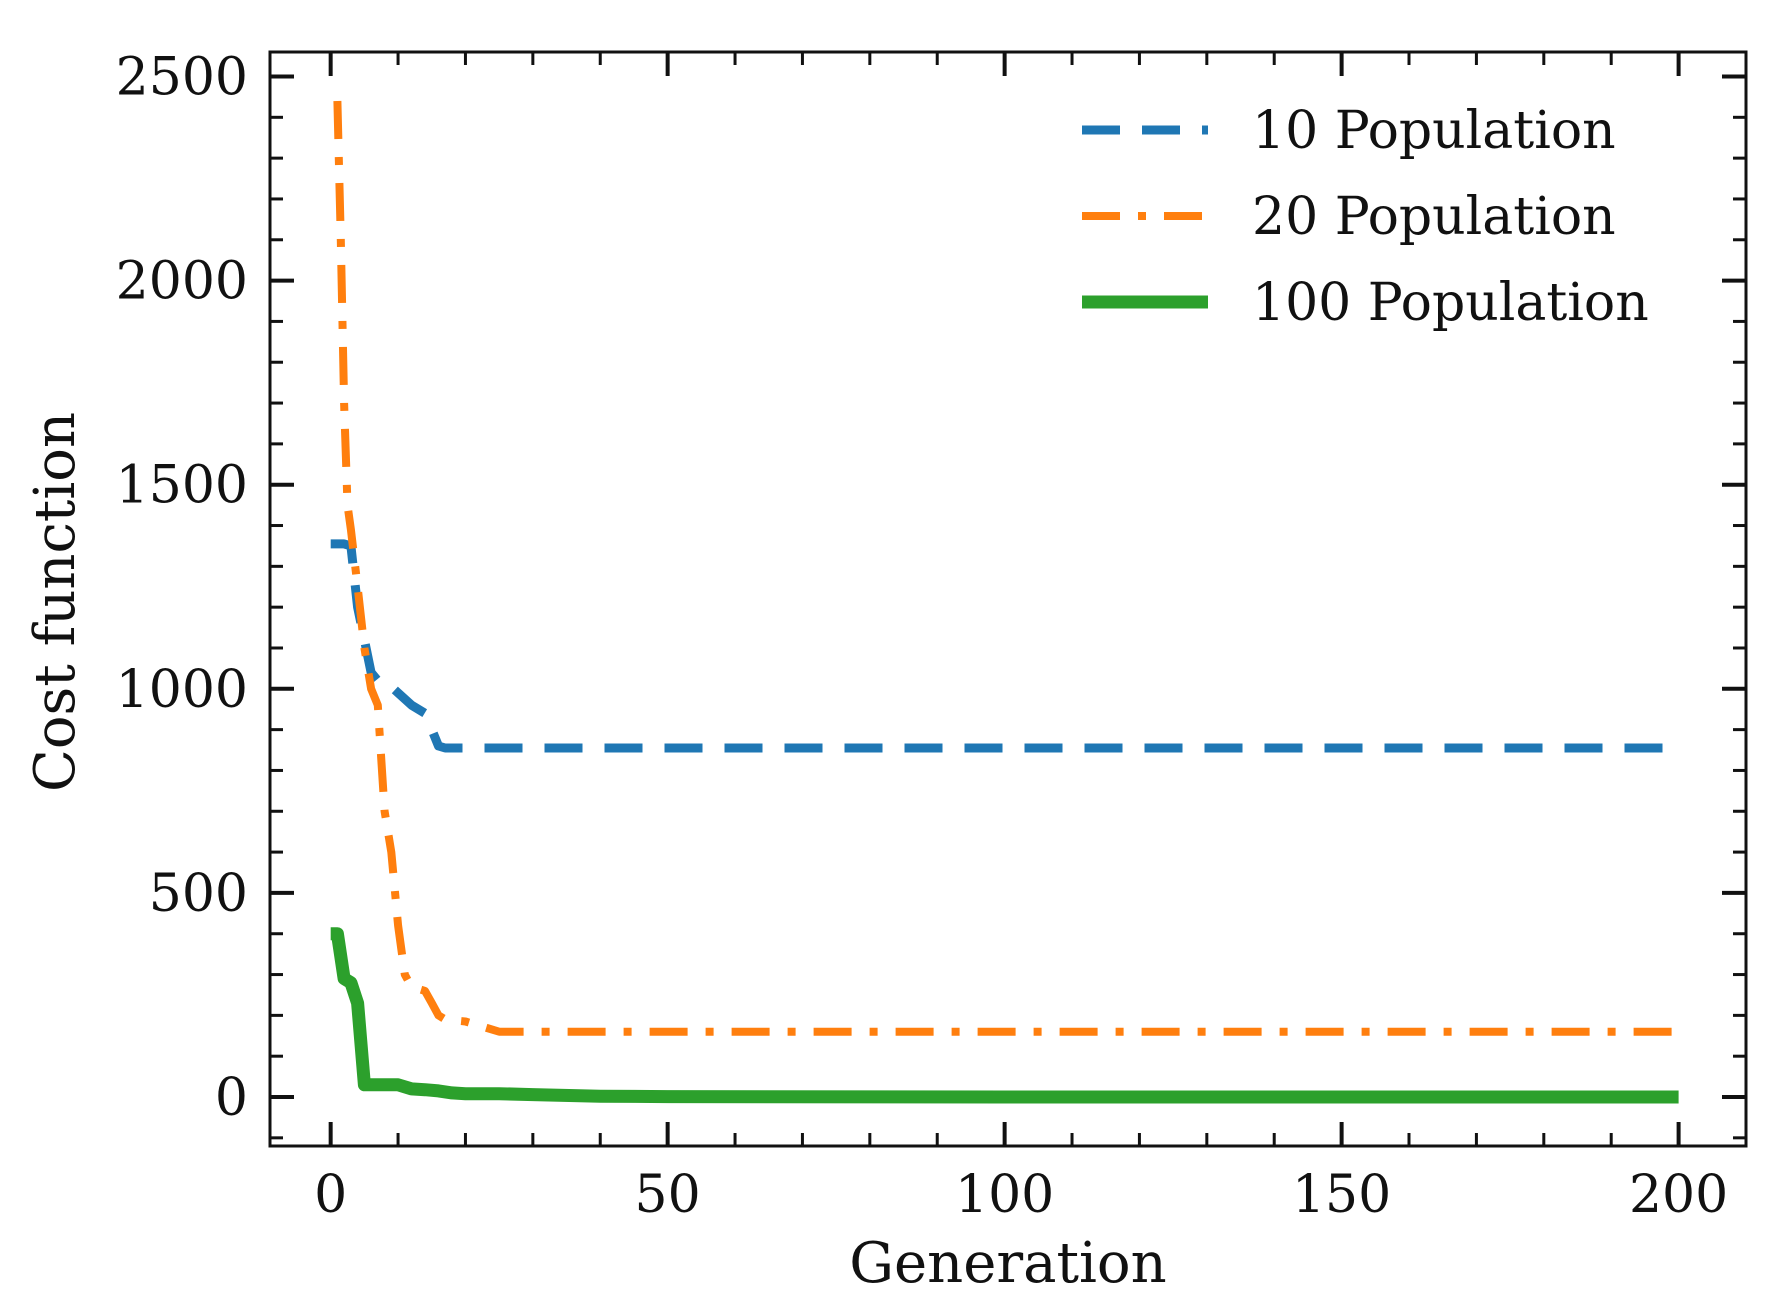 This screenshot has width=1784, height=1311. Describe the element at coordinates (668, 1195) in the screenshot. I see `x-tick-label: 50` at that location.